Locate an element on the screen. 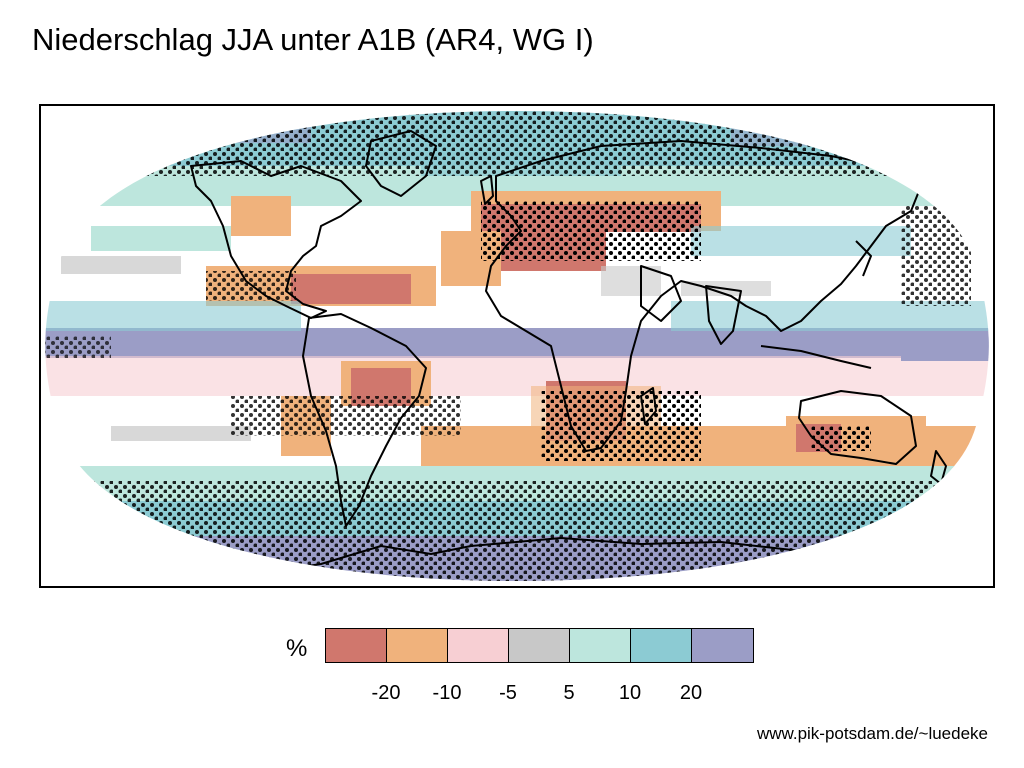 This screenshot has height=768, width=1024. legend-tick: -5 is located at coordinates (508, 693).